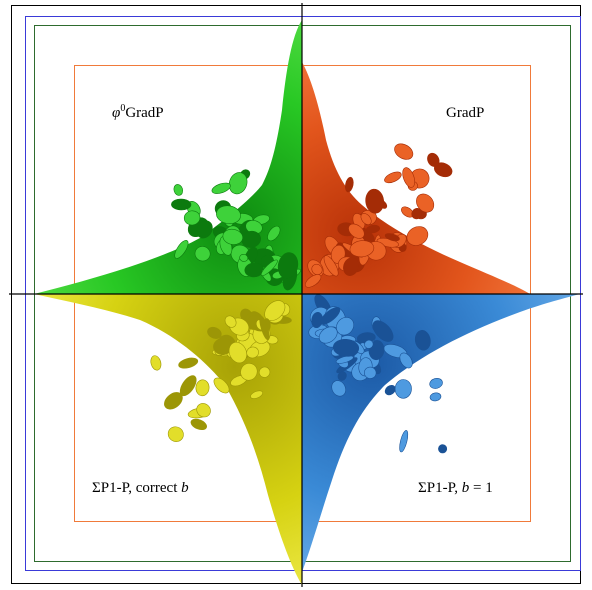 This screenshot has height=590, width=592. What do you see at coordinates (378, 215) in the screenshot?
I see `top-right-side-branches` at bounding box center [378, 215].